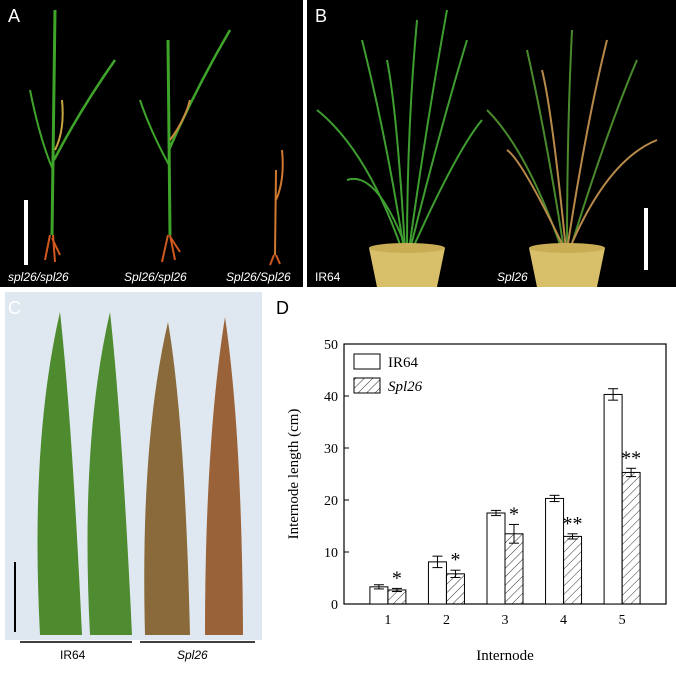 Image resolution: width=676 pixels, height=675 pixels. What do you see at coordinates (331, 553) in the screenshot?
I see `y-tick-label: 10` at bounding box center [331, 553].